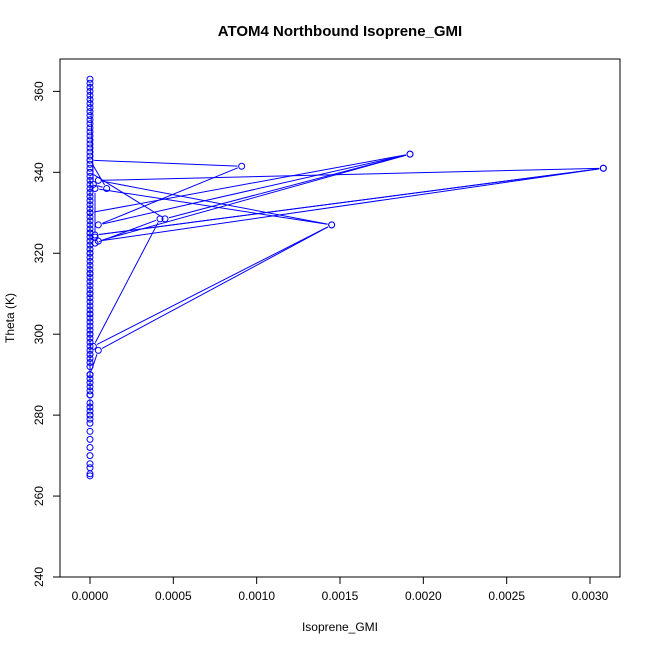  What do you see at coordinates (39, 334) in the screenshot?
I see `y-tick-label: 300` at bounding box center [39, 334].